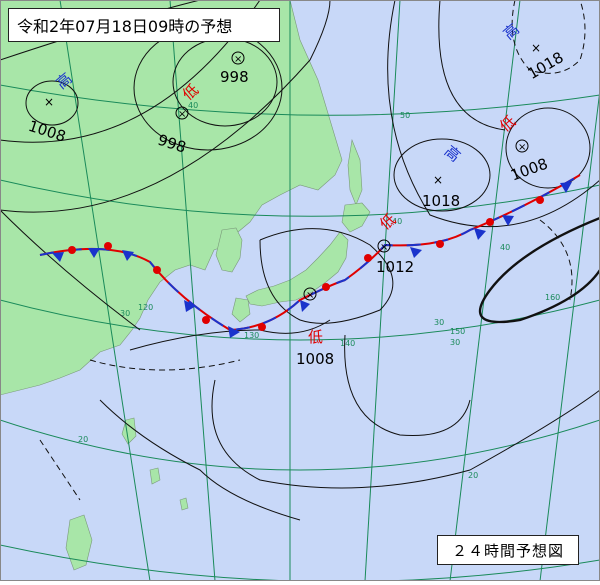 The width and height of the screenshot is (600, 585). I want to click on system-low-south: × 低 1008, so click(315, 327).